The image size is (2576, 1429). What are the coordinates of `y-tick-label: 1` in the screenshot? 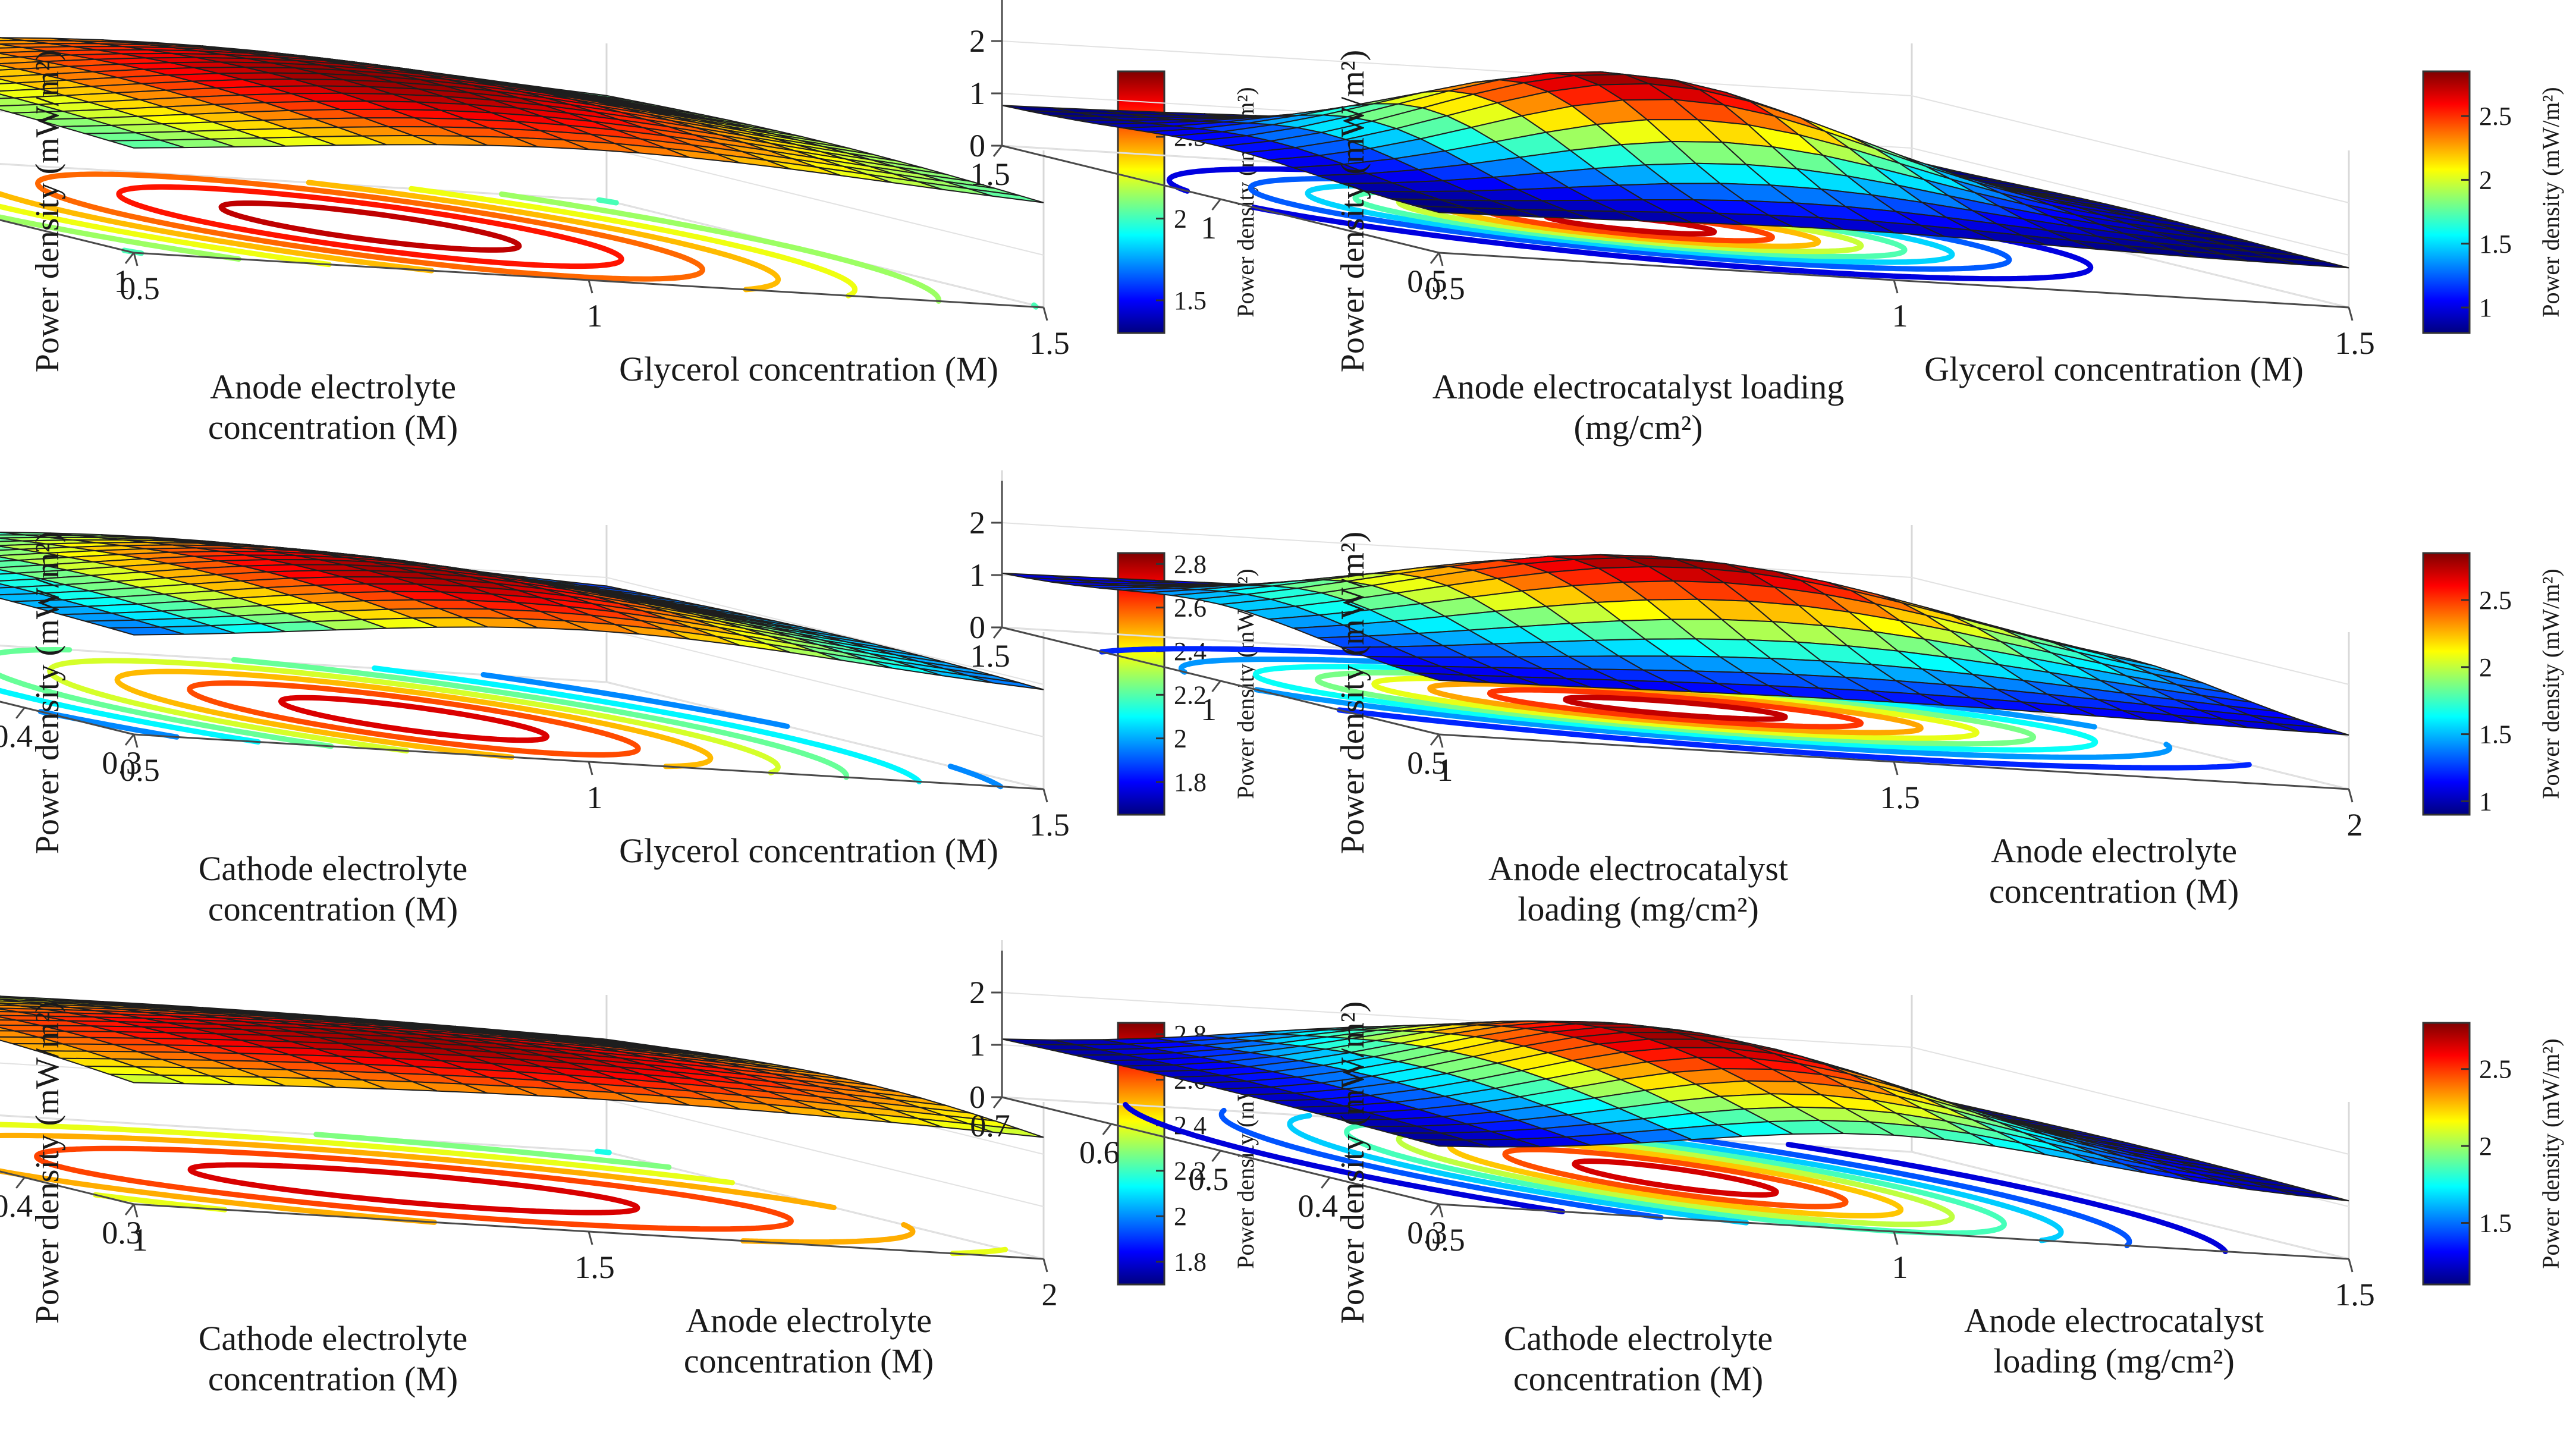 It's located at (1209, 228).